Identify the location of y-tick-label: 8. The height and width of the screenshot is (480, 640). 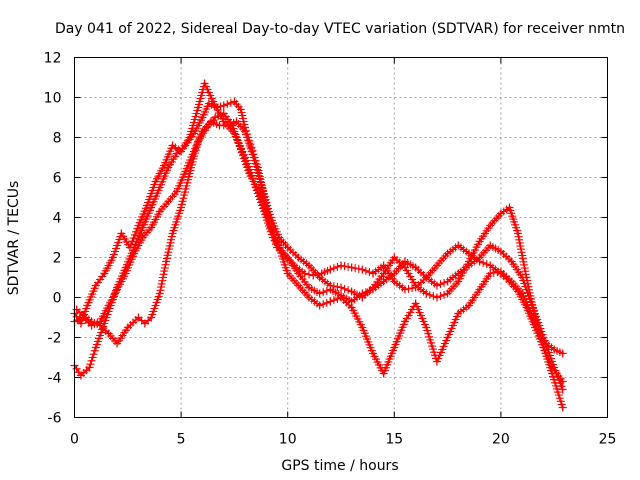
(57, 139).